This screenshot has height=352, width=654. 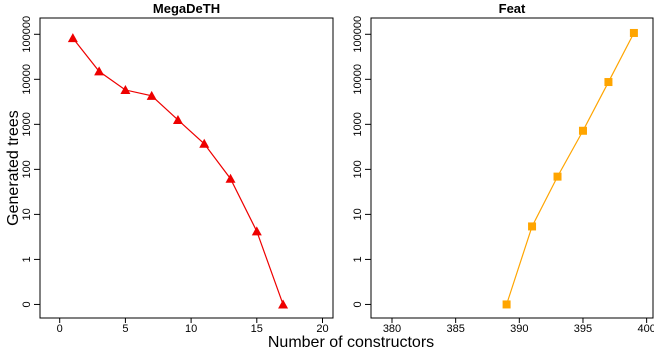 I want to click on x-tick-label: 5, so click(x=125, y=329).